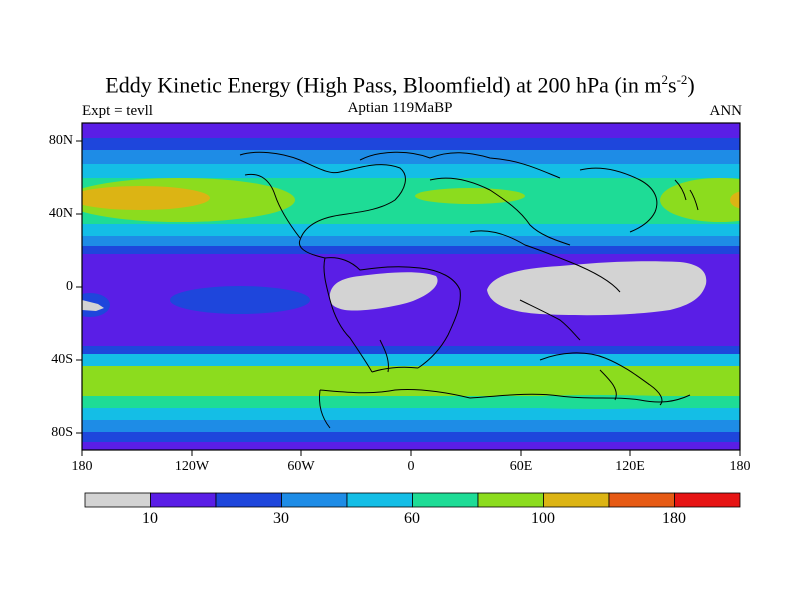 The height and width of the screenshot is (600, 800). Describe the element at coordinates (740, 466) in the screenshot. I see `x-tick-180e: 180` at that location.